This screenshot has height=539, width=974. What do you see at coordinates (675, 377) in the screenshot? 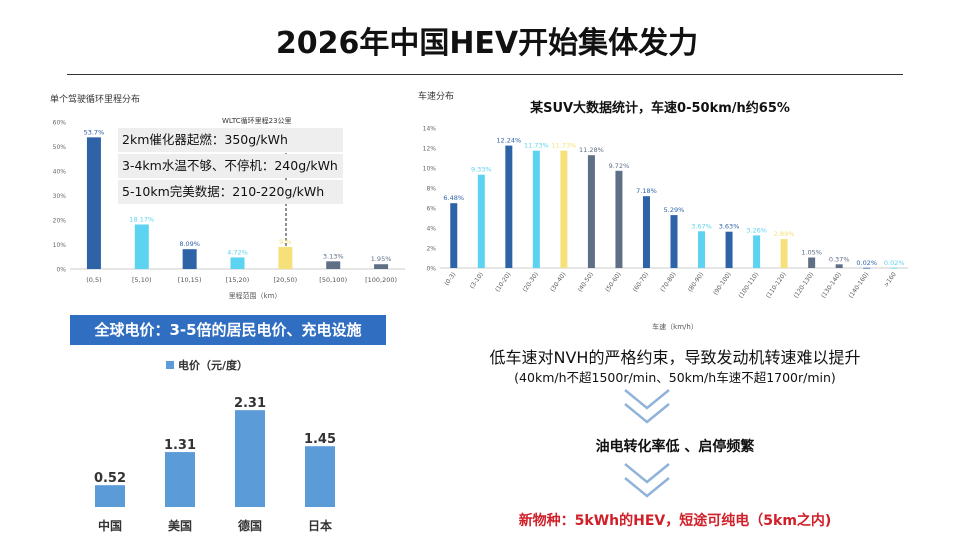
I see `flow-line-2: (40km/h不超1500r/min、50km/h车速不超1700r/min)` at bounding box center [675, 377].